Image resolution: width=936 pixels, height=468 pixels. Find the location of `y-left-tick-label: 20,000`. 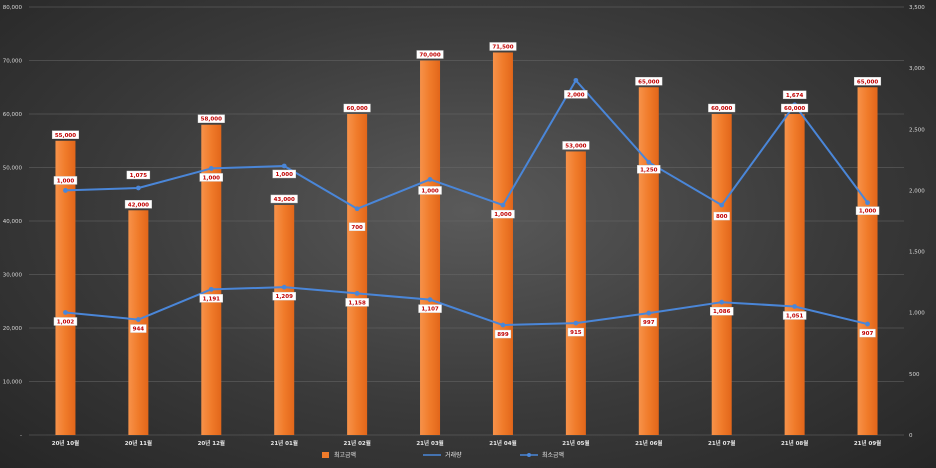

y-left-tick-label: 20,000 is located at coordinates (13, 329).